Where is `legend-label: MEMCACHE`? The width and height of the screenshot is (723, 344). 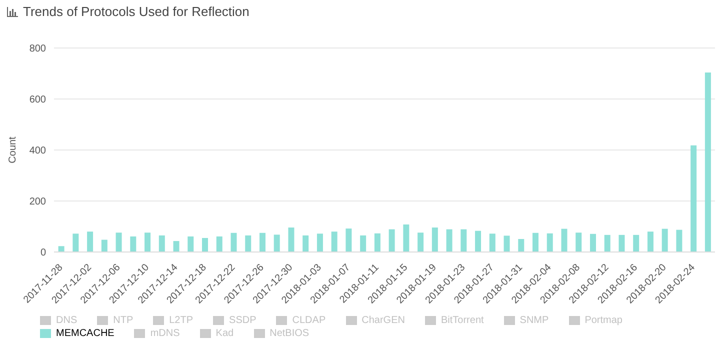 legend-label: MEMCACHE is located at coordinates (85, 333).